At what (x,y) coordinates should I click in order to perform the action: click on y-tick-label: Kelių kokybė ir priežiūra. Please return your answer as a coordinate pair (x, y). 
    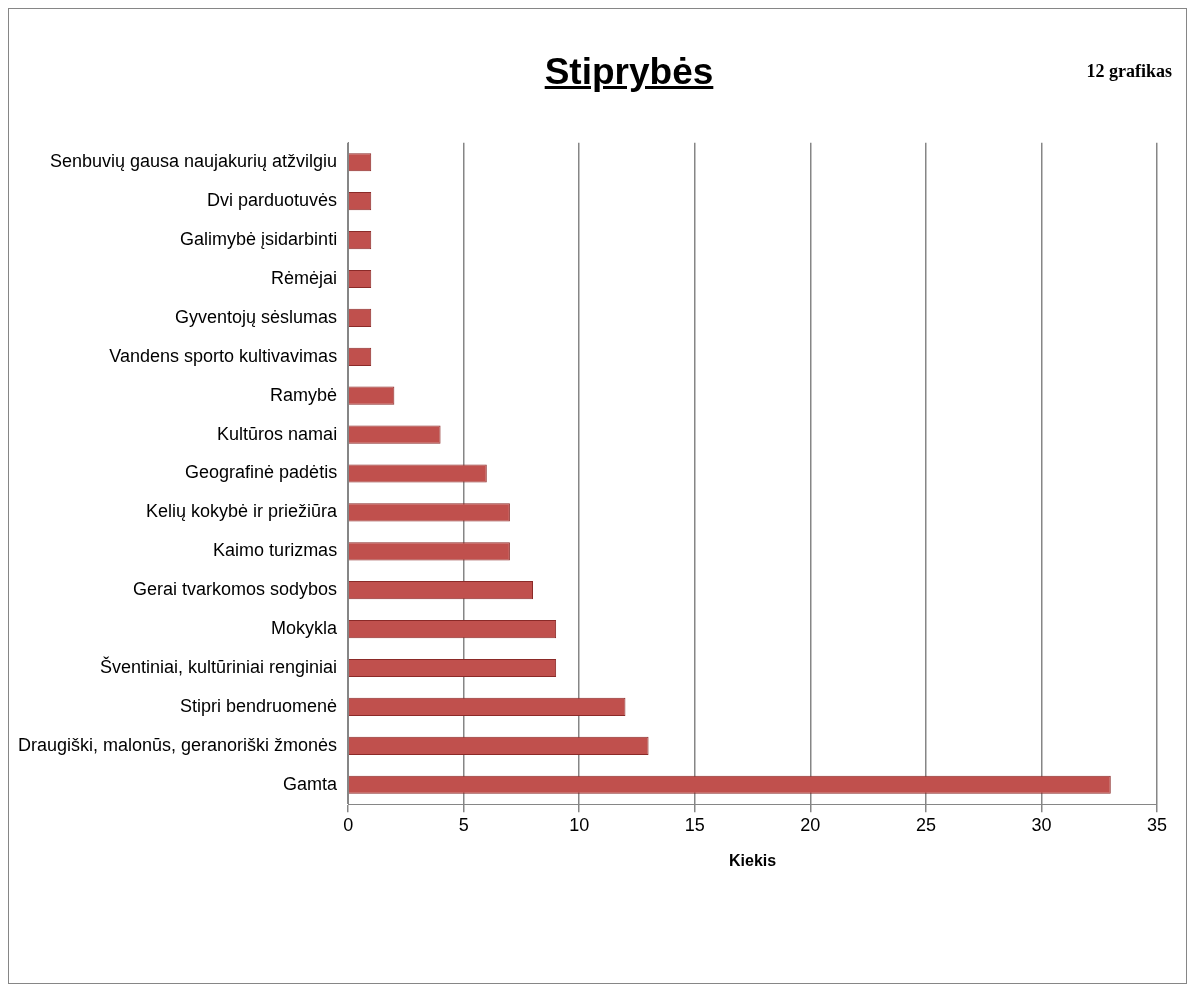
    Looking at the image, I should click on (242, 511).